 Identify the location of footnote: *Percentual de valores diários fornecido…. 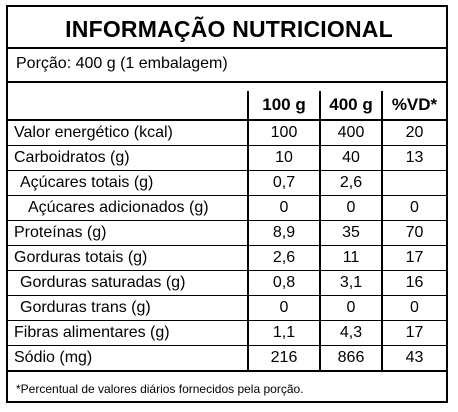
(160, 389).